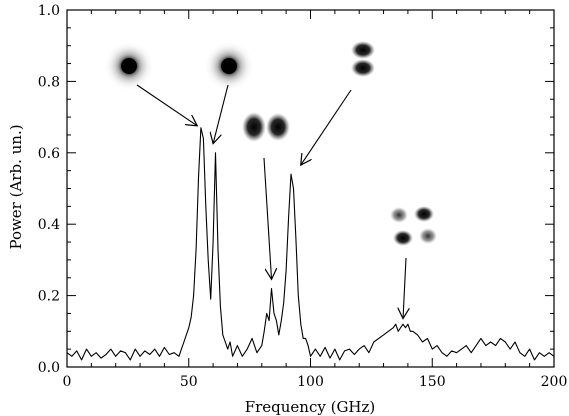 The image size is (569, 416). I want to click on x-tick-label: 0, so click(67, 382).